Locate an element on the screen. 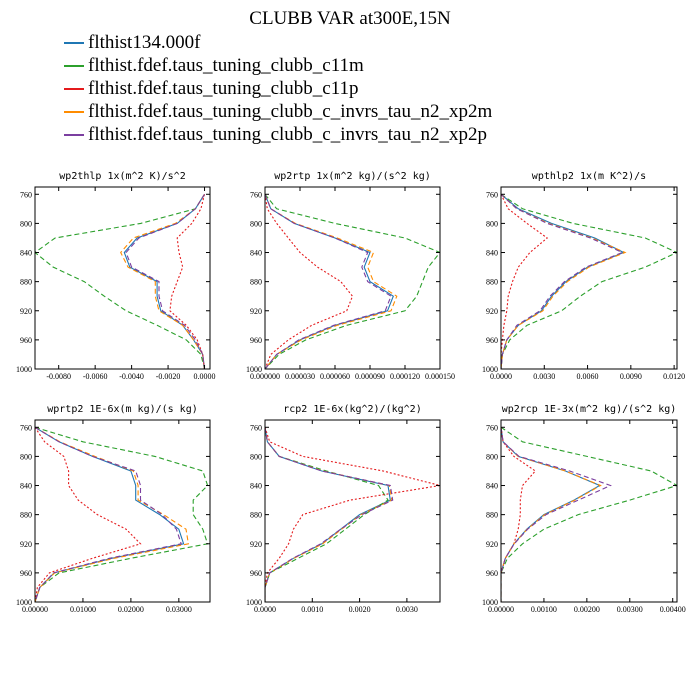  panel-title: wp2rtp 1x(m^2 kg)/(s^2 kg) is located at coordinates (352, 176).